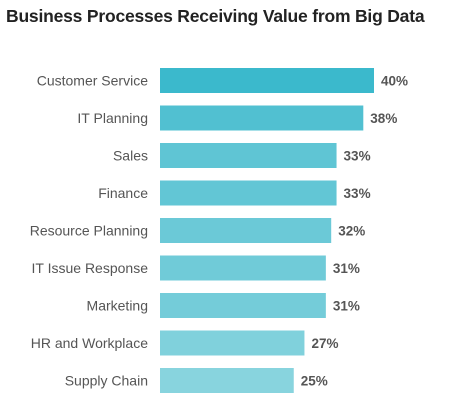 This screenshot has height=402, width=457. I want to click on bar-marketing, so click(243, 305).